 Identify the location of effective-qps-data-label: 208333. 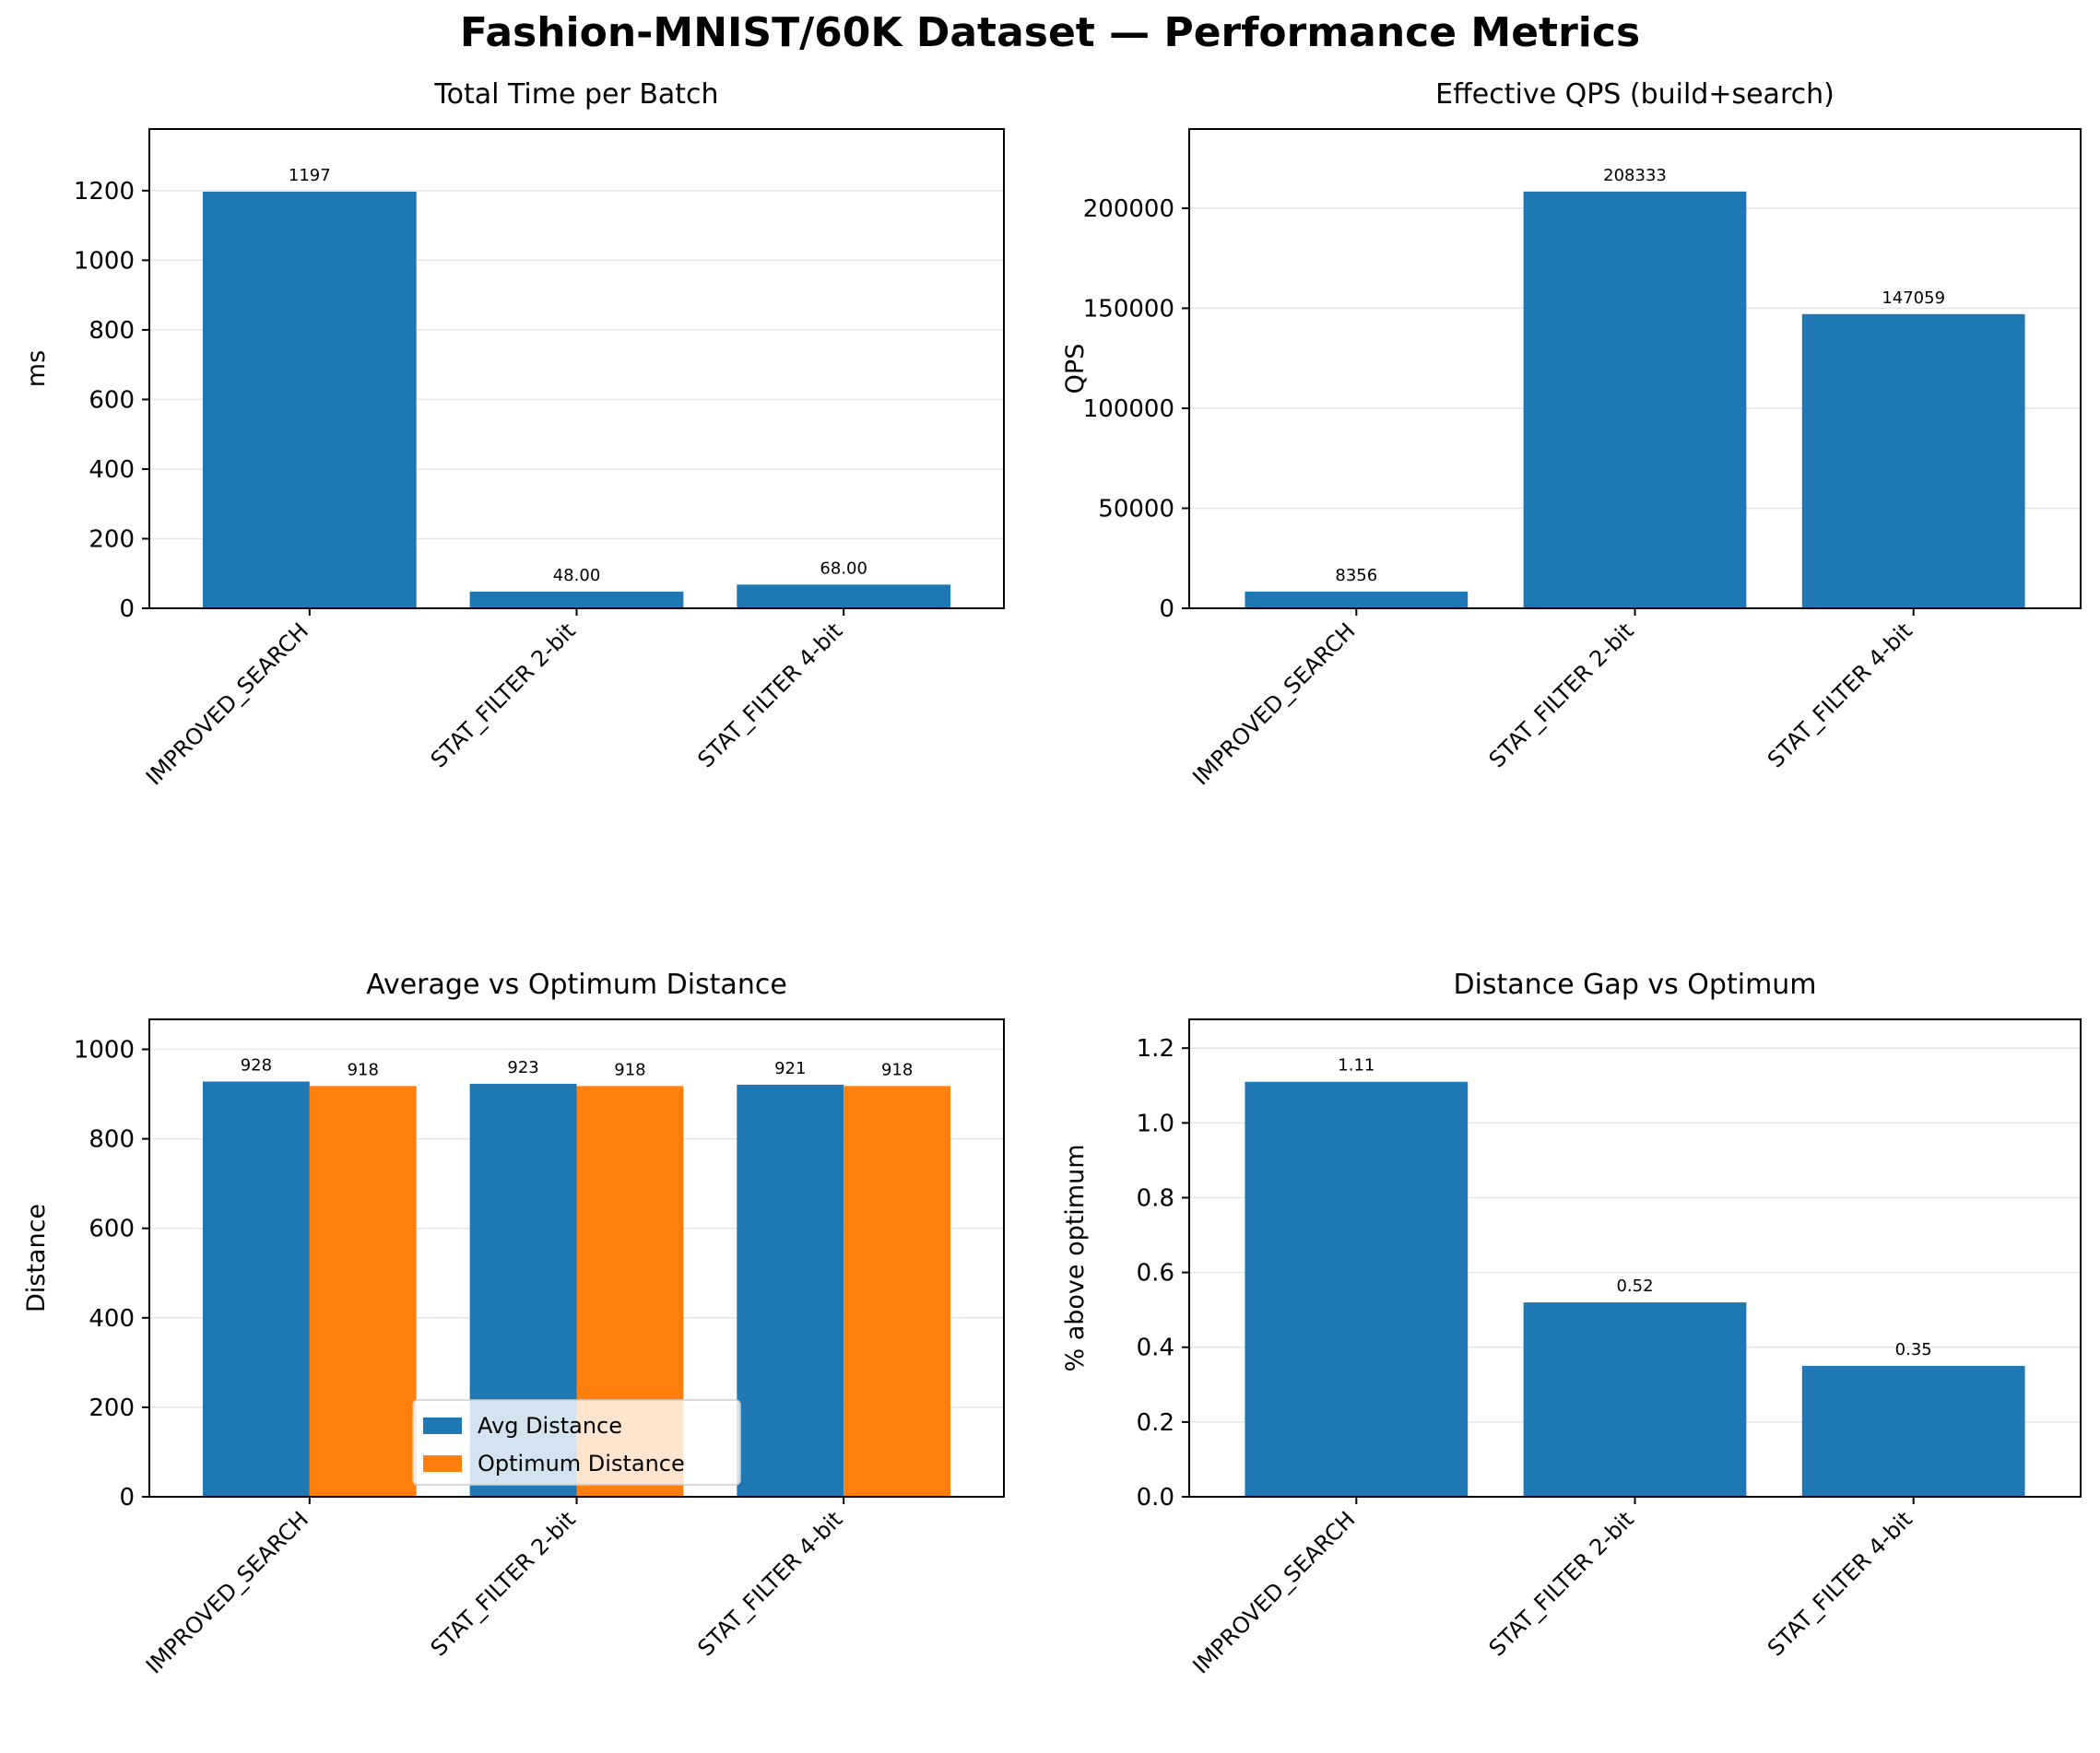
(1635, 175).